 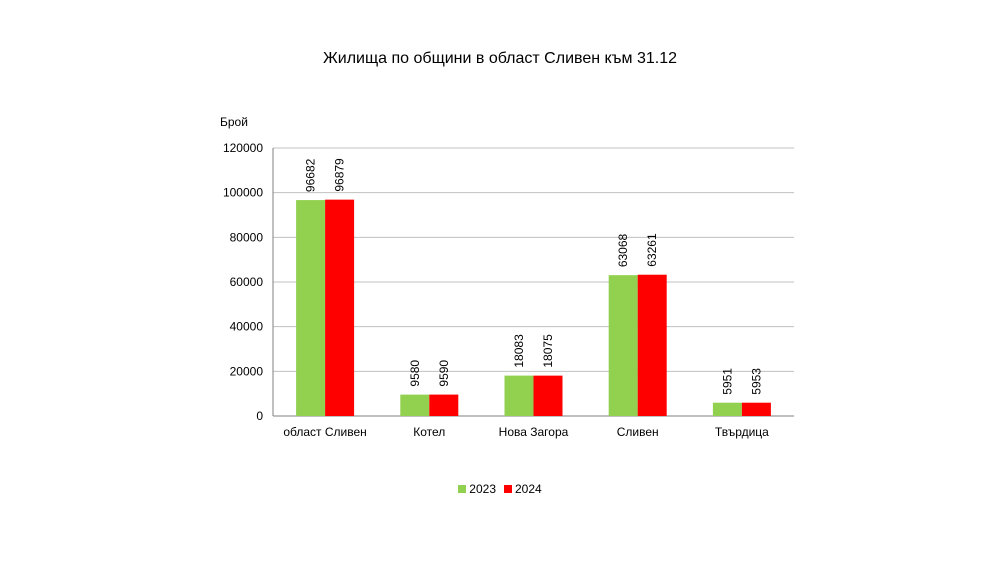 What do you see at coordinates (534, 432) in the screenshot?
I see `category-label: Нова Загора` at bounding box center [534, 432].